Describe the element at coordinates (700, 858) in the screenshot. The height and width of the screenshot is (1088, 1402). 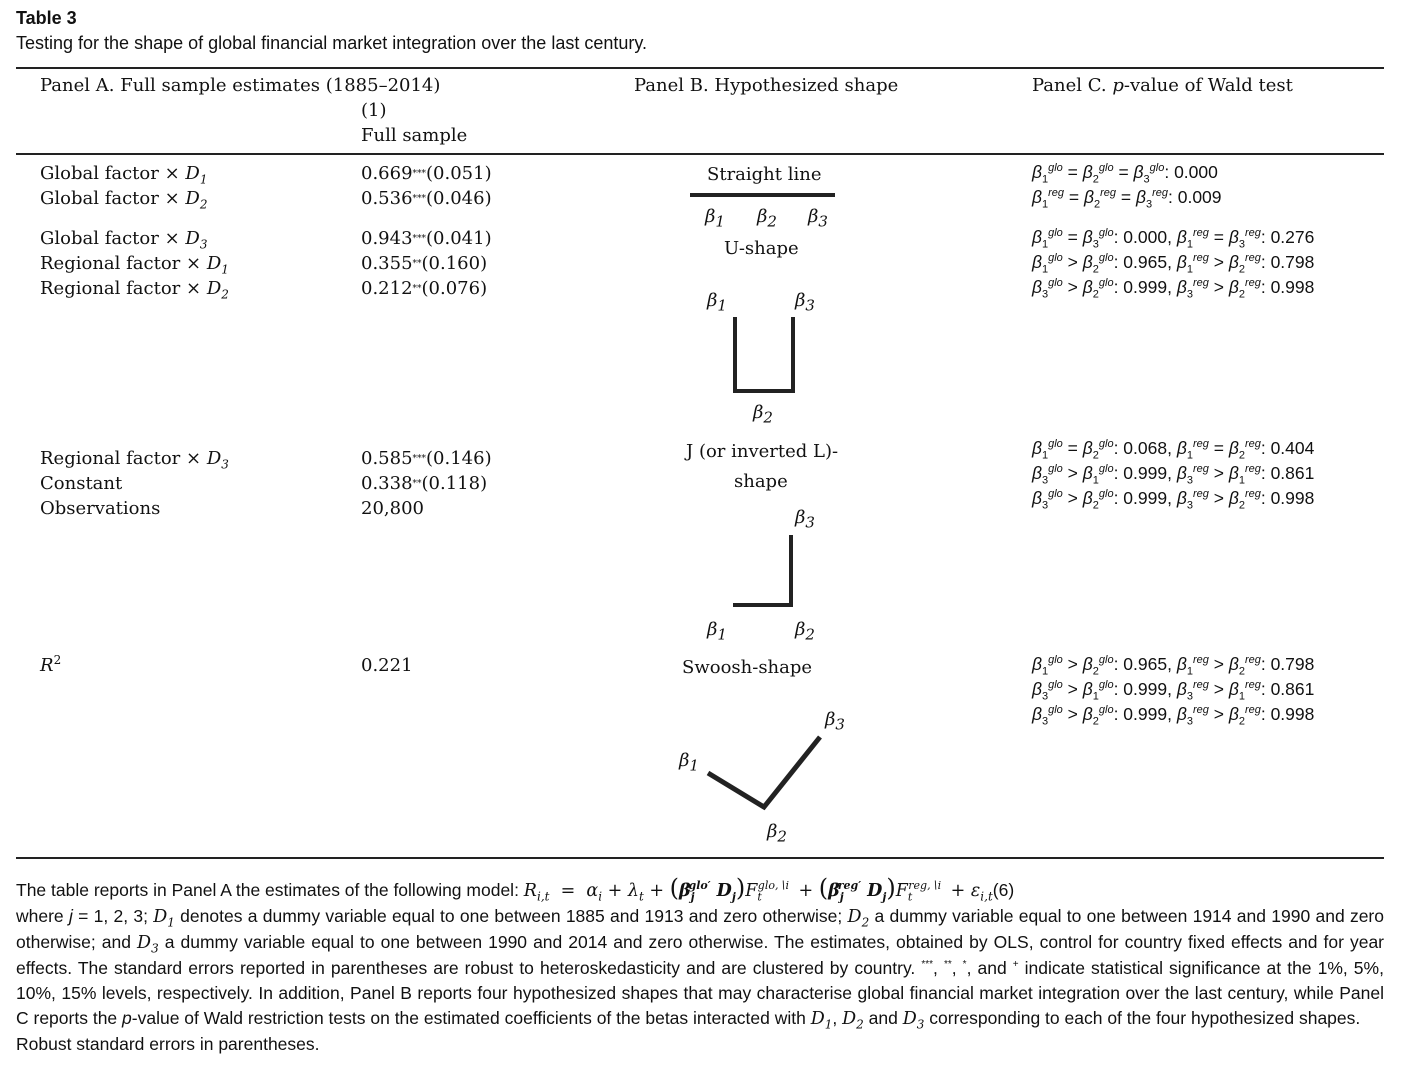
I see `bottom-rule` at that location.